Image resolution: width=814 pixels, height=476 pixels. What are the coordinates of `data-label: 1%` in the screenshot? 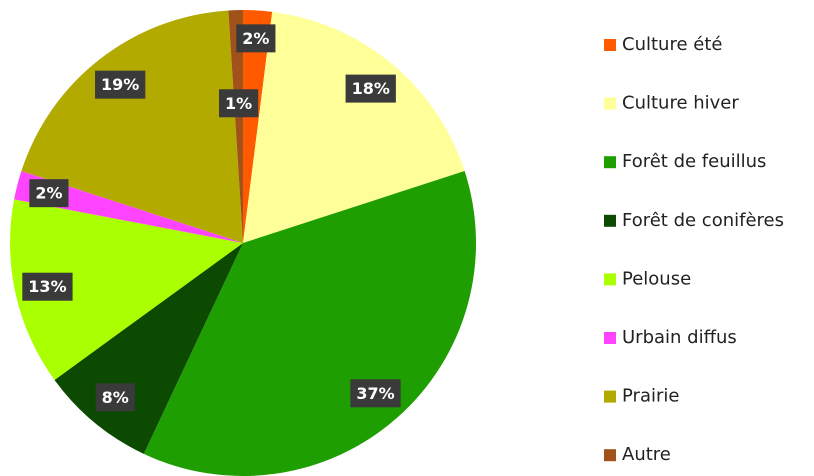 It's located at (239, 103).